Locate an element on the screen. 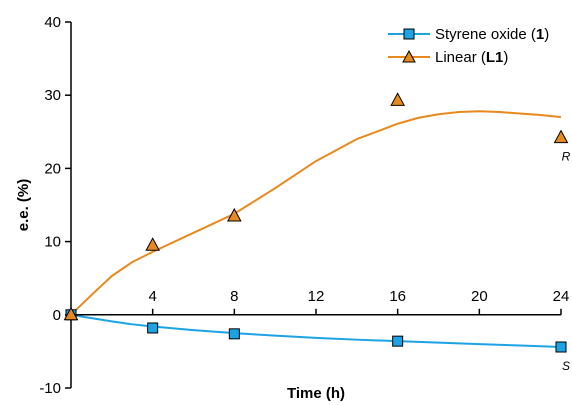 This screenshot has height=405, width=572. x-tick-label: 8 is located at coordinates (234, 296).